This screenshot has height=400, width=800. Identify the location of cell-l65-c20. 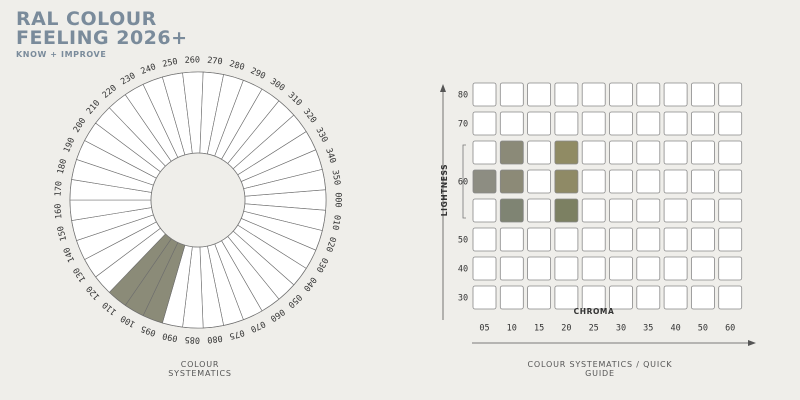
(566, 152).